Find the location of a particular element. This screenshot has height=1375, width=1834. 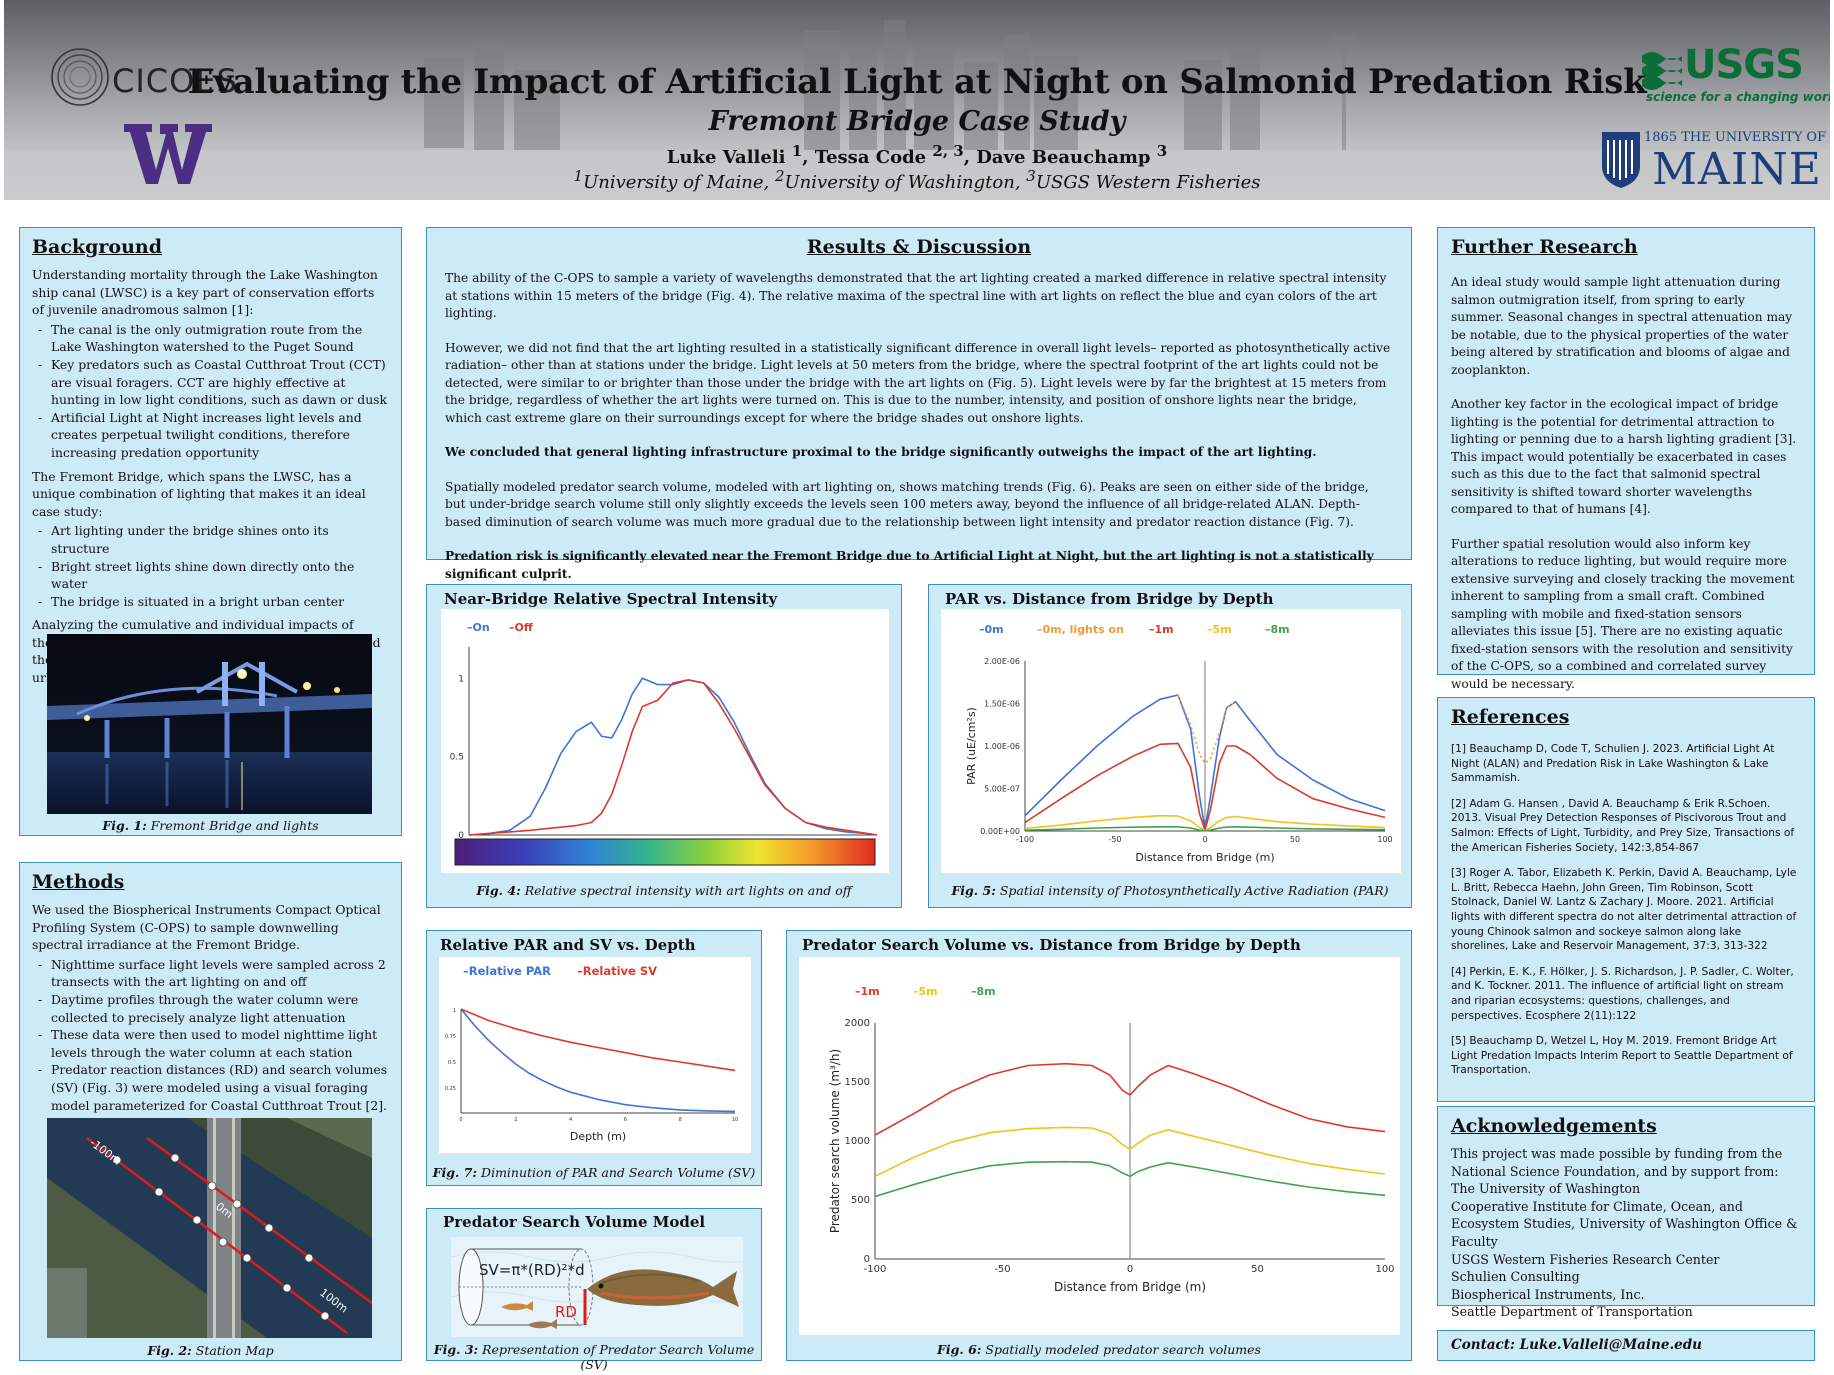

author-sup: 3 is located at coordinates (1162, 151).